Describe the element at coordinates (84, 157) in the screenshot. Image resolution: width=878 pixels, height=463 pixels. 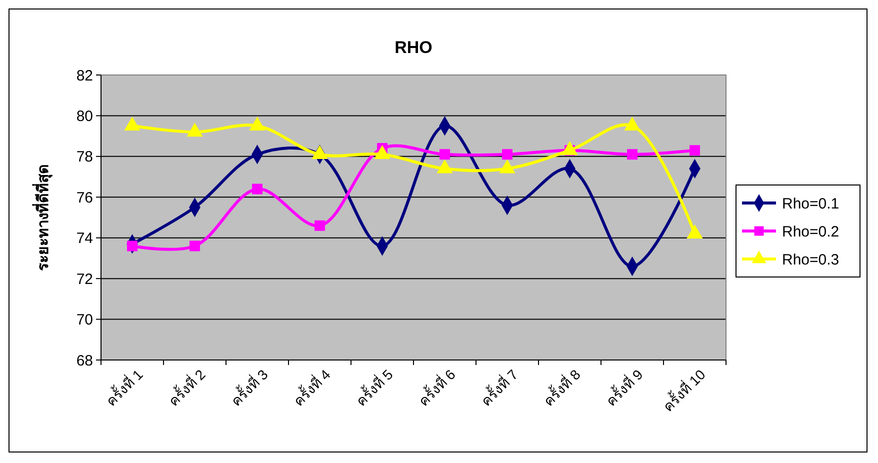
I see `y-tick-label: 78` at that location.